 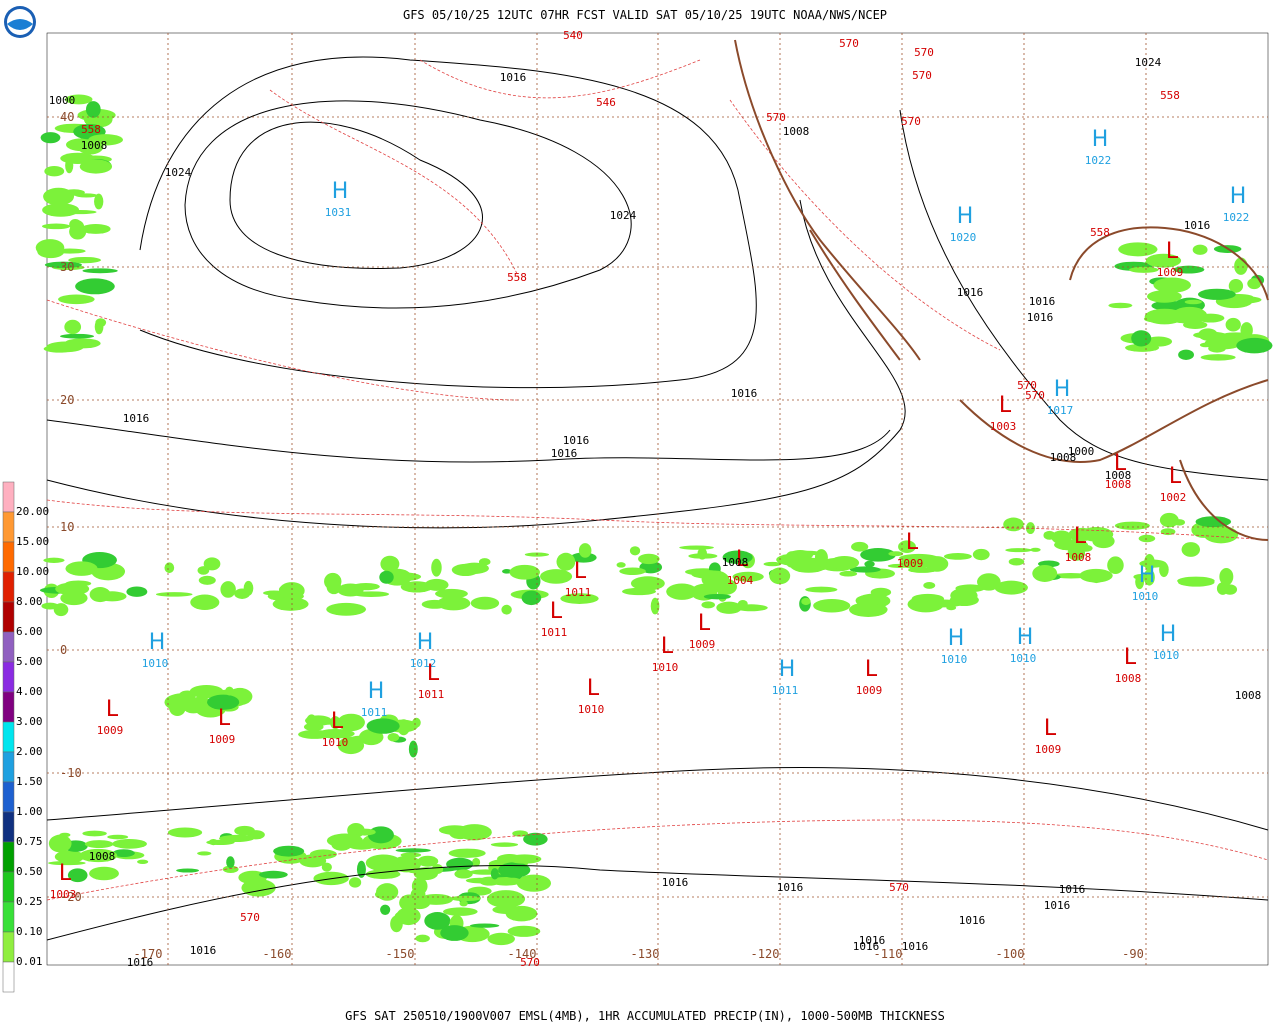 What do you see at coordinates (29, 811) in the screenshot?
I see `legend-label: 1.00` at bounding box center [29, 811].